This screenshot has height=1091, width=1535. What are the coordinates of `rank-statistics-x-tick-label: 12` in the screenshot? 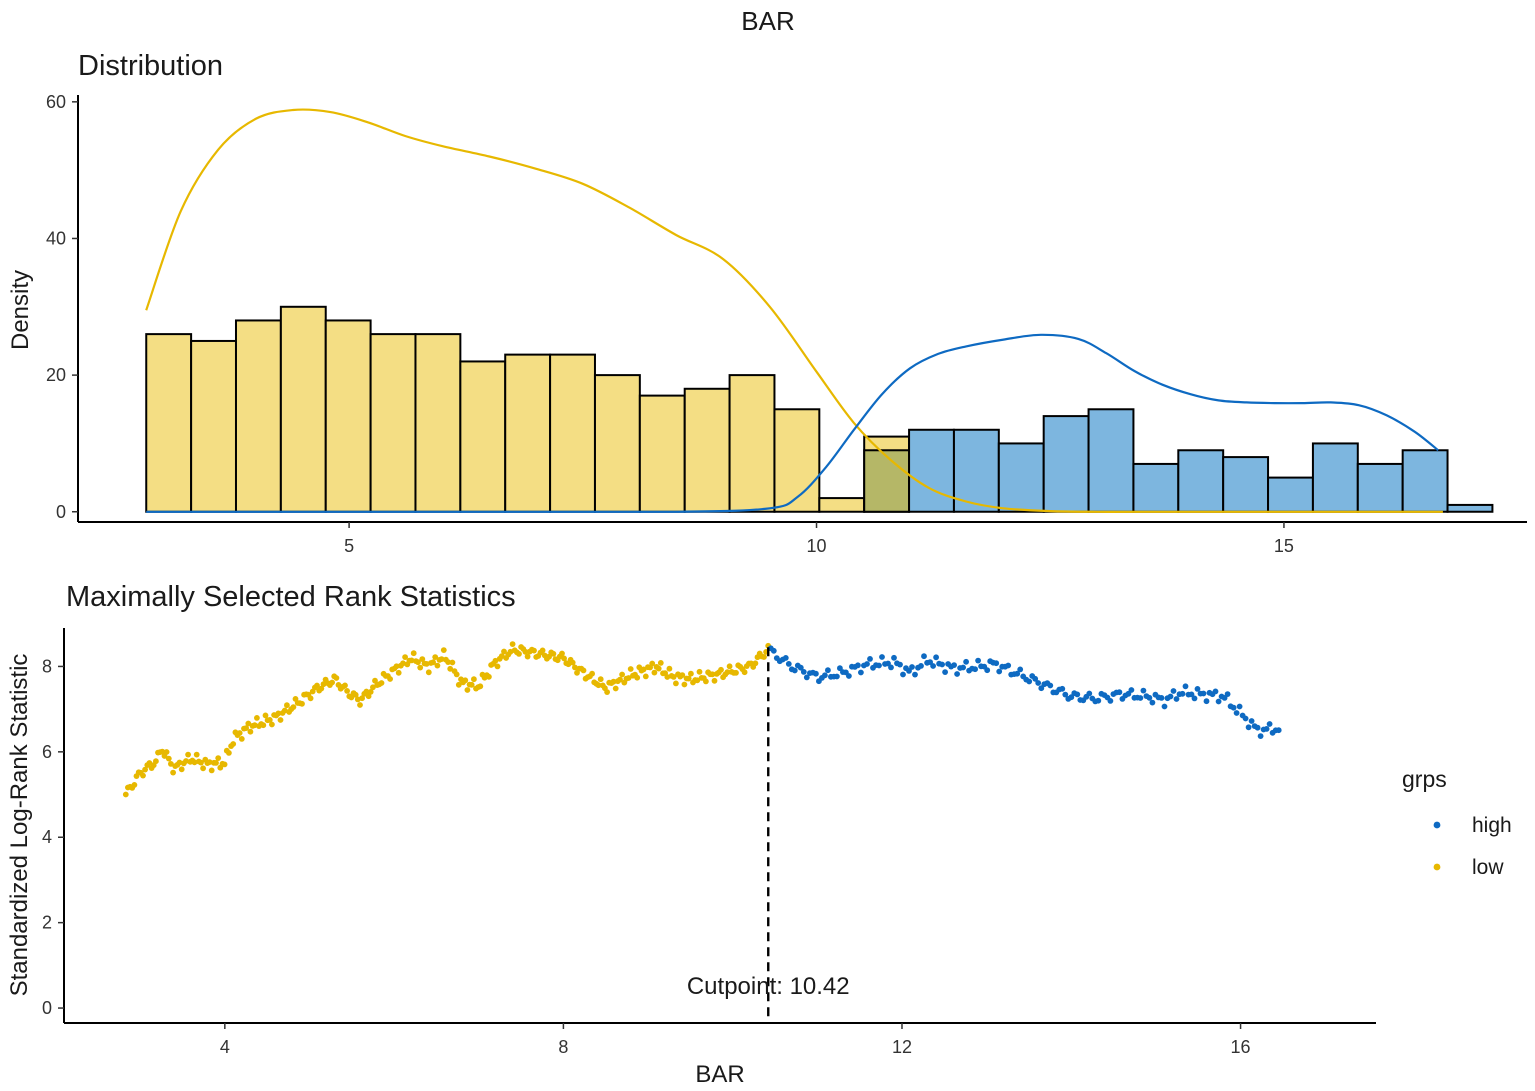 It's located at (902, 1047).